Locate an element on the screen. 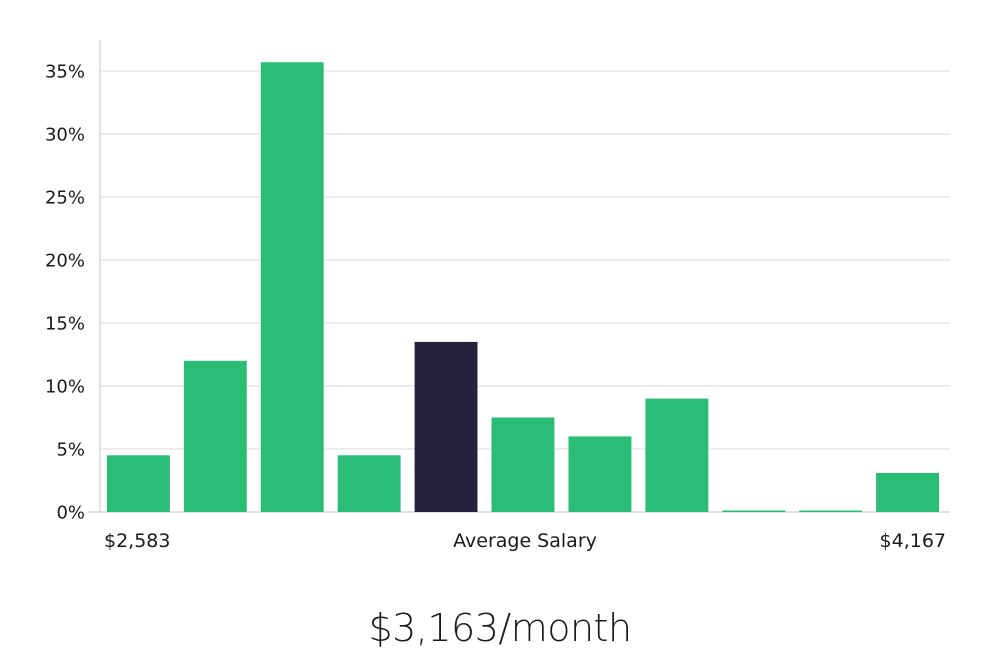 The width and height of the screenshot is (1000, 660). x-label-average: Average Salary is located at coordinates (525, 541).